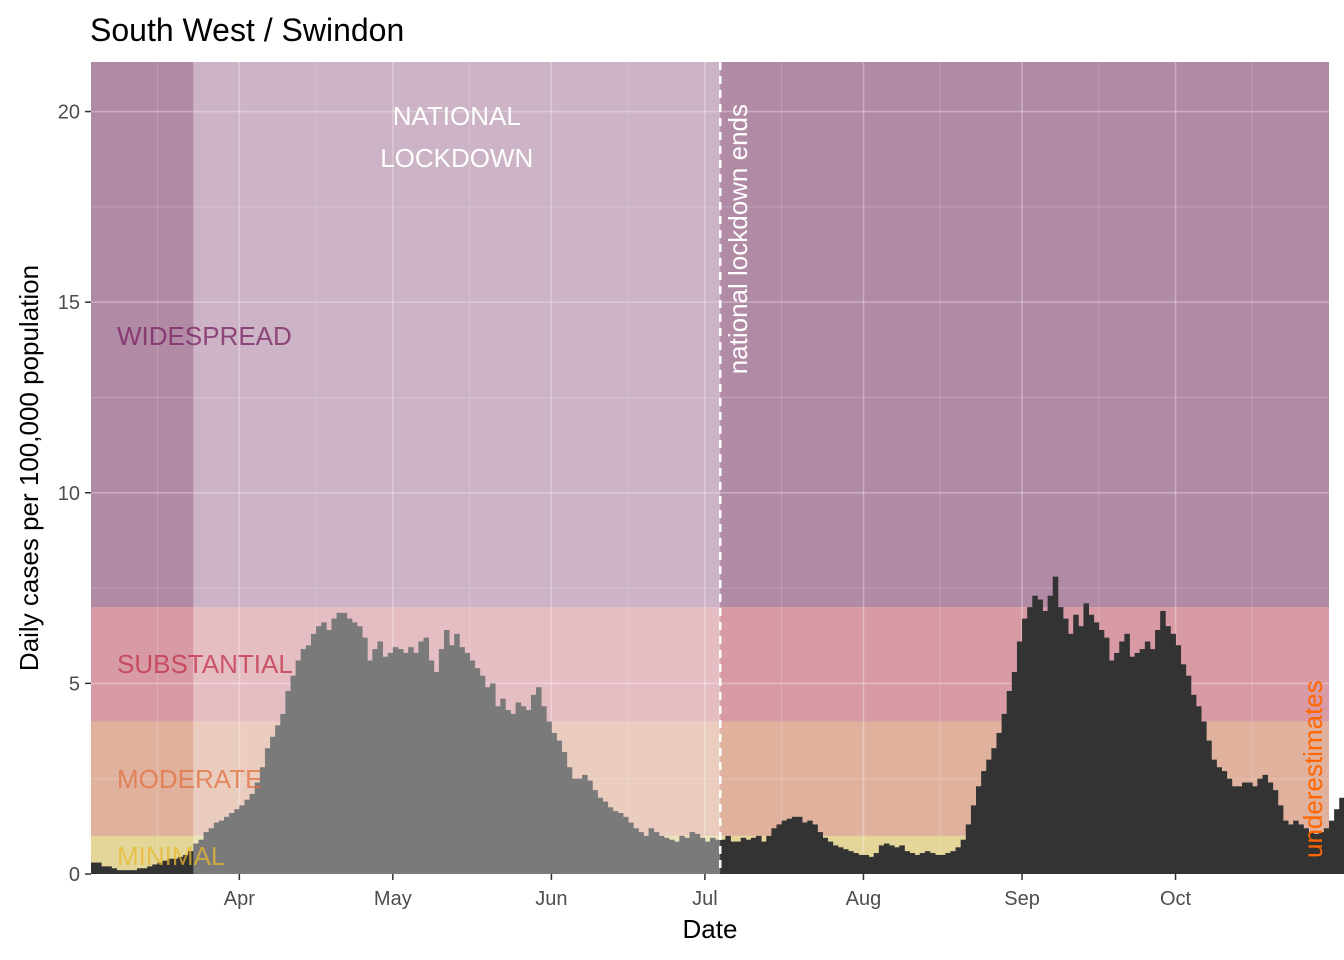  I want to click on lockdown-end-label: national lockdown ends, so click(738, 239).